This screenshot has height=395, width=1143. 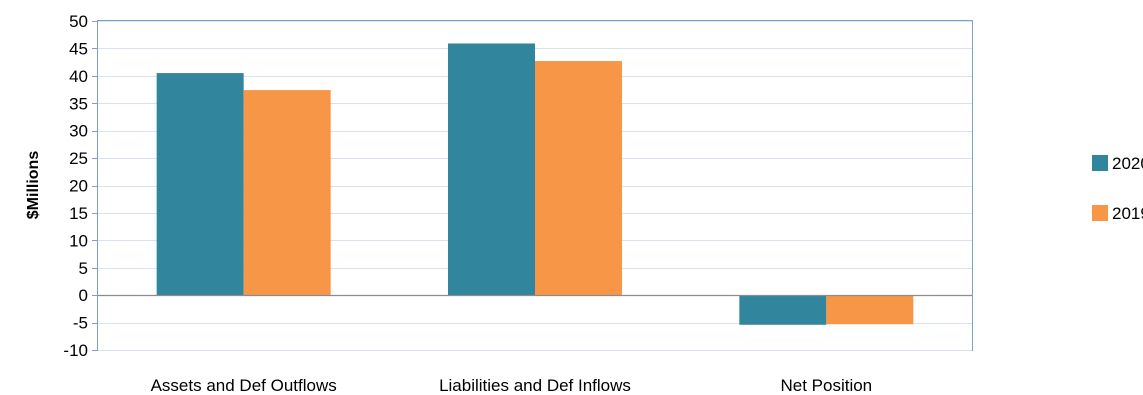 I want to click on legend-label: 2020, so click(x=1127, y=163).